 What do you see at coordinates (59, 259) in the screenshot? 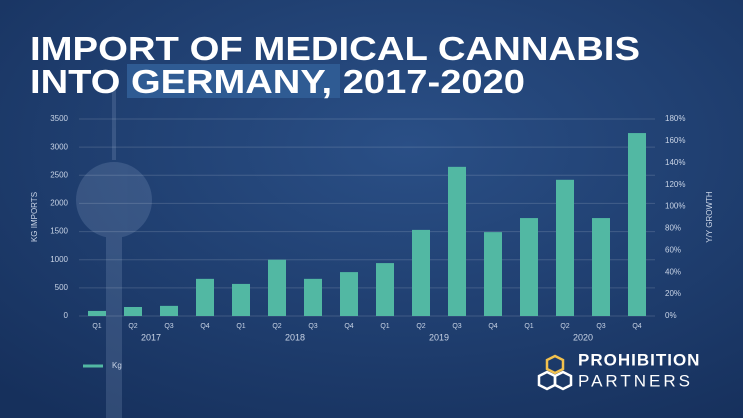
I see `y-tick-label: 1000` at bounding box center [59, 259].